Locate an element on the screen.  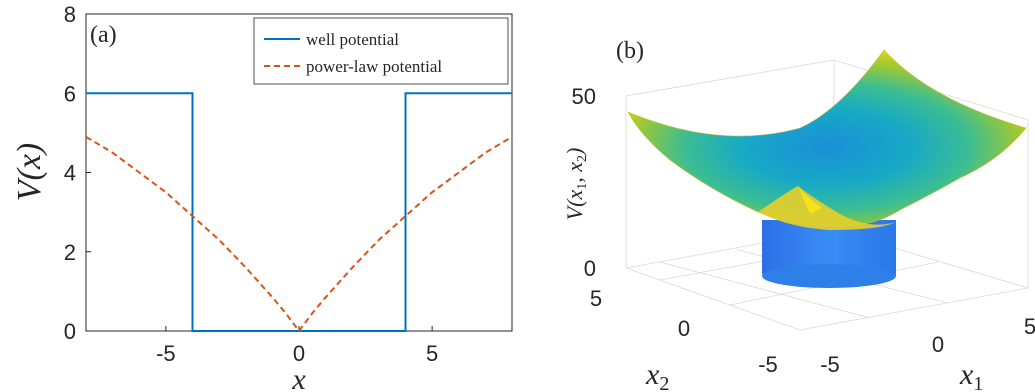
legend-label-power: power-law potential is located at coordinates (374, 66).